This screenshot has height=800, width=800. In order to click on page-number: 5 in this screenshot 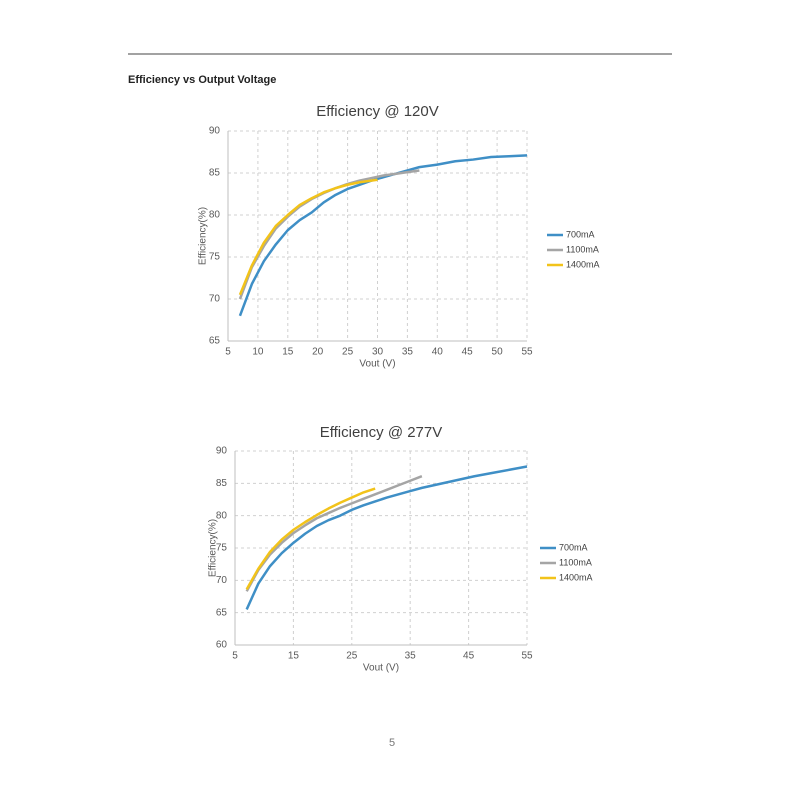, I will do `click(392, 743)`.